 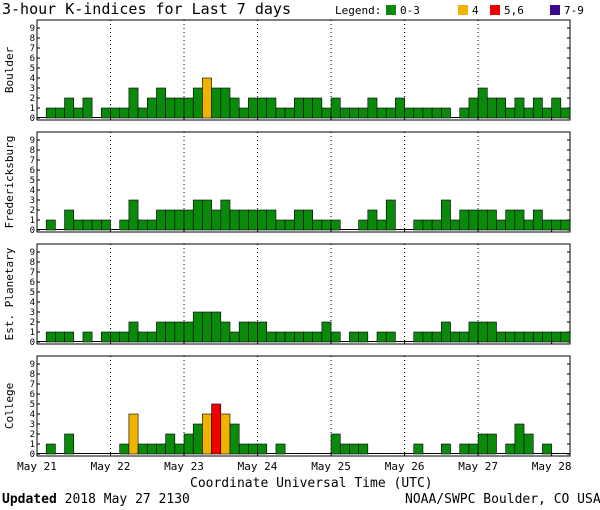 I want to click on x-tick-label: May 27, so click(x=478, y=466).